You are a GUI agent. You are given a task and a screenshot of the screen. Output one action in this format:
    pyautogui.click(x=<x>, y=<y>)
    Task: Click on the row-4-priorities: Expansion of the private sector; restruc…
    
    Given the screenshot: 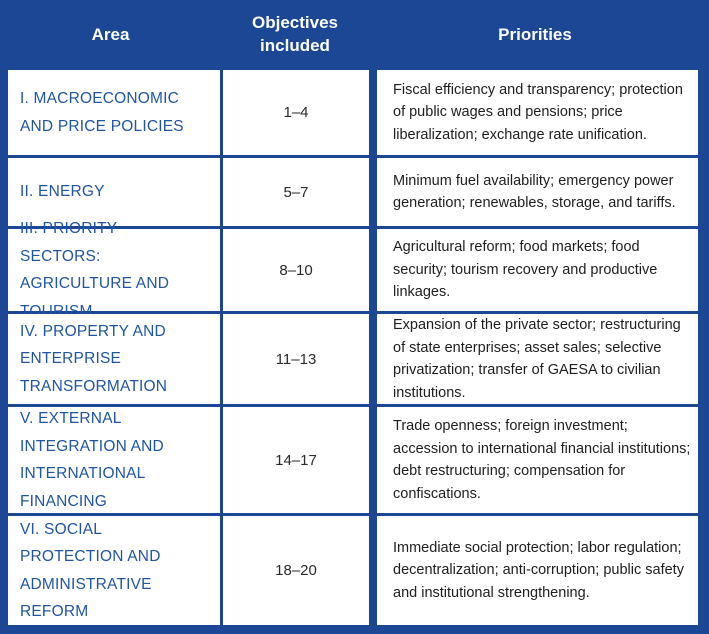 What is the action you would take?
    pyautogui.click(x=537, y=359)
    